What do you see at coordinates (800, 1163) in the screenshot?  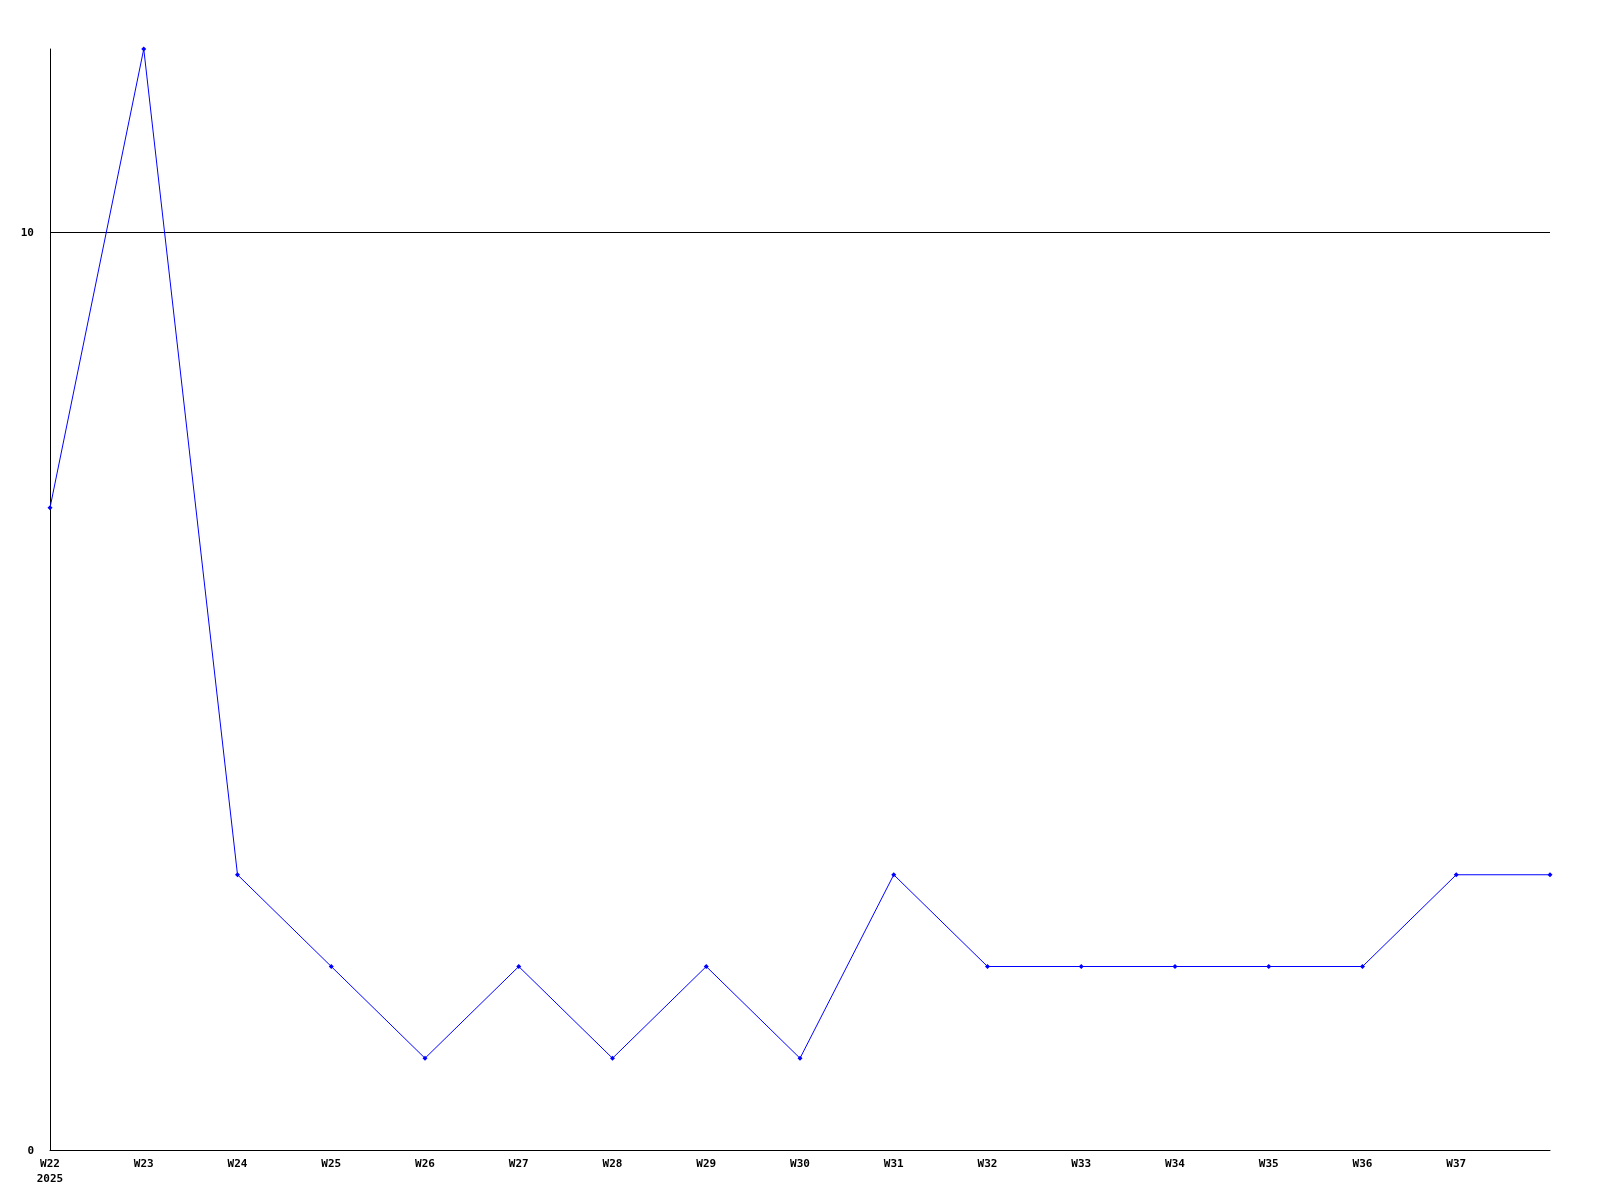 I see `x-tick-label: W30` at bounding box center [800, 1163].